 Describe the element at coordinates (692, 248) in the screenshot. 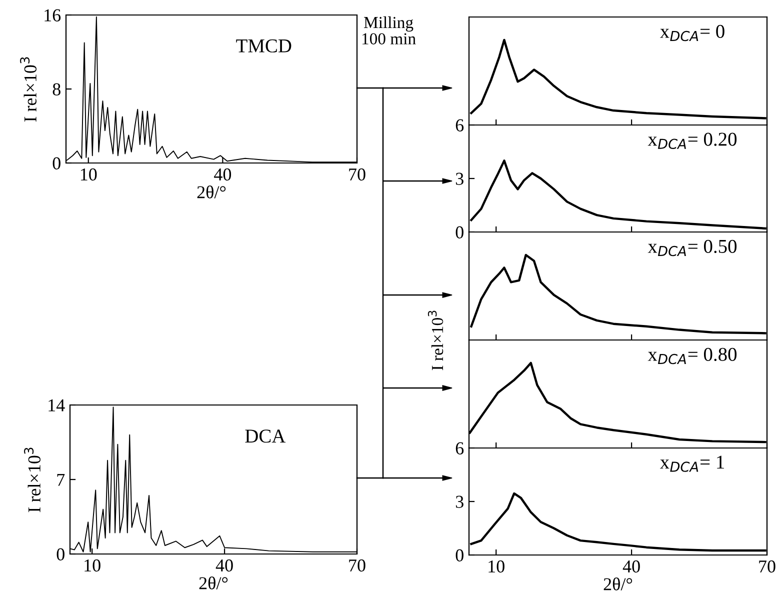

I see `annotation: x$_{DCA}$= 0.50` at that location.